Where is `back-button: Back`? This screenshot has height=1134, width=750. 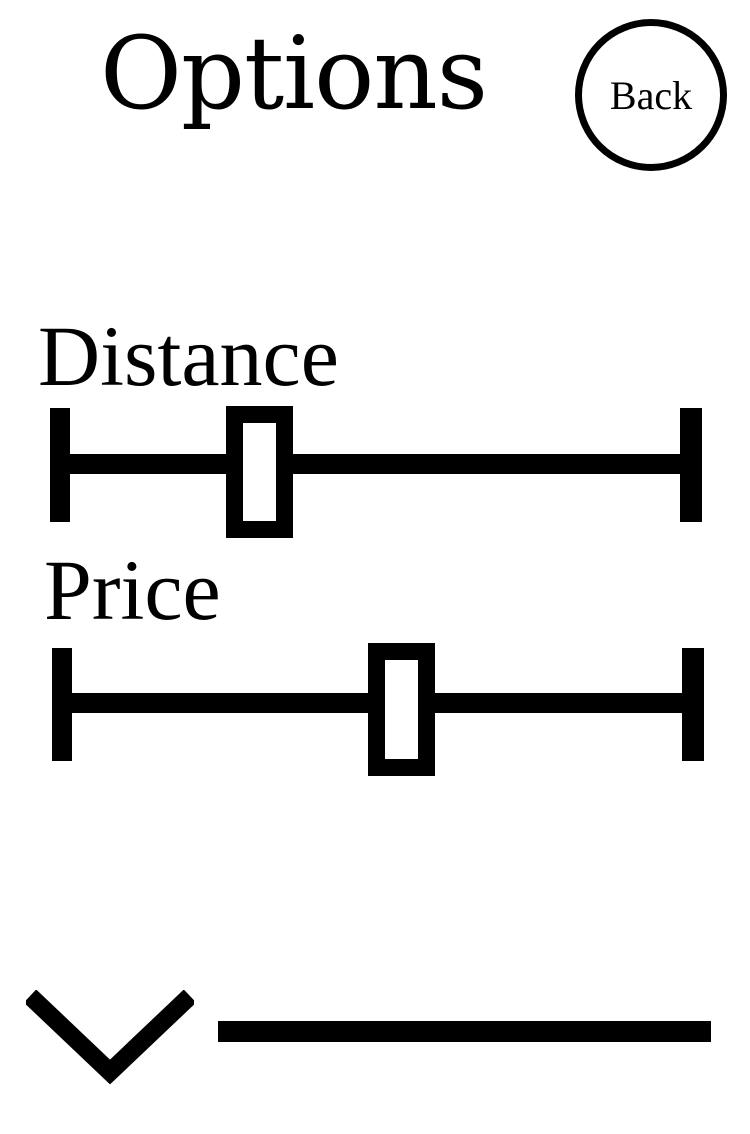
back-button: Back is located at coordinates (651, 95).